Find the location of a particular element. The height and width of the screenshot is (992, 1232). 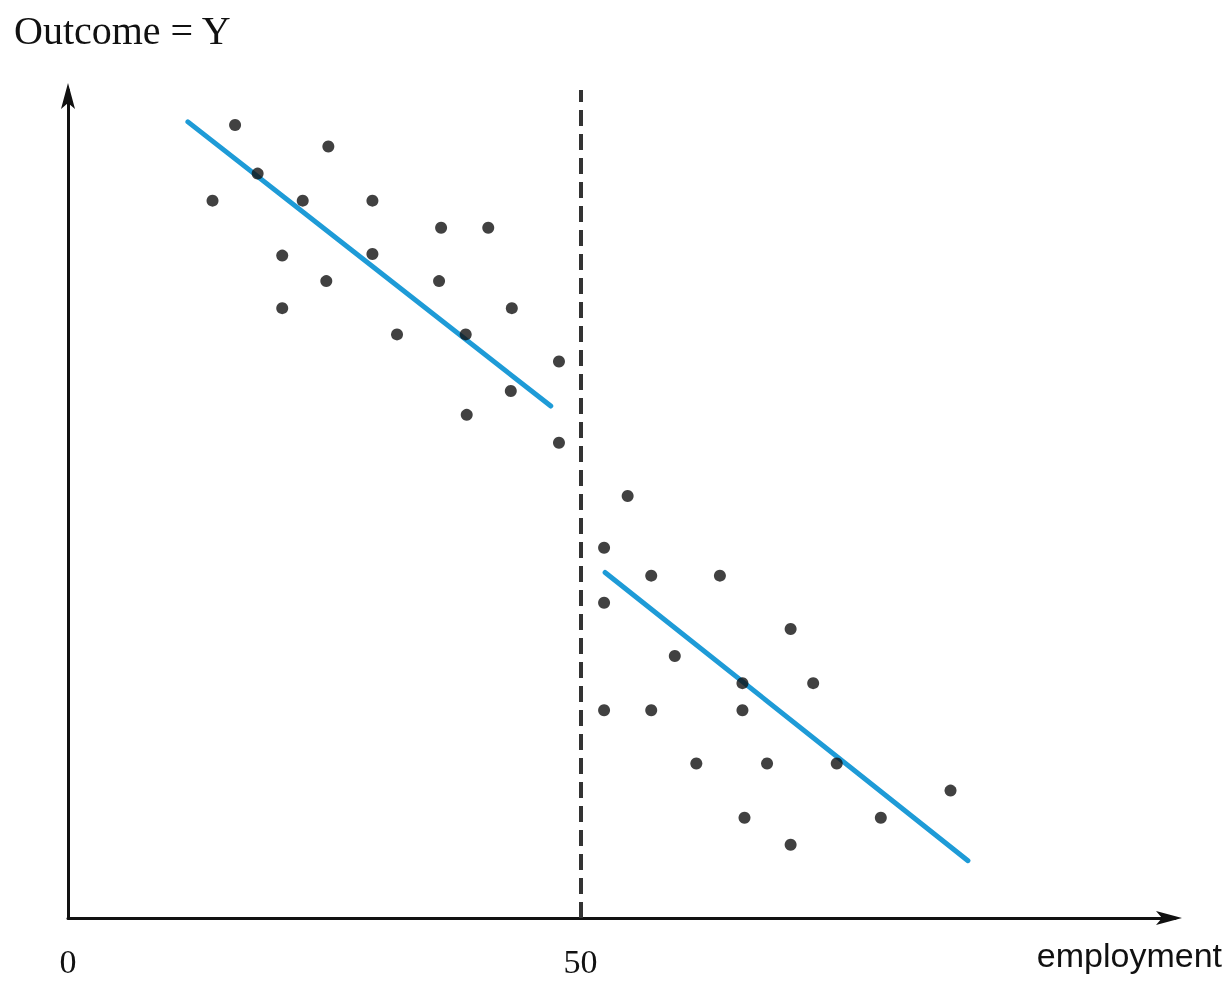

y-axis-title: Outcome = Y is located at coordinates (122, 30).